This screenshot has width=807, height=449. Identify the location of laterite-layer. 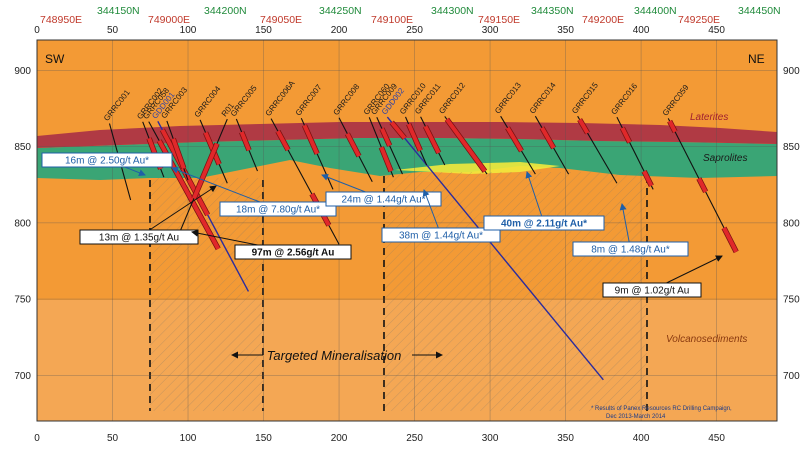
(407, 135).